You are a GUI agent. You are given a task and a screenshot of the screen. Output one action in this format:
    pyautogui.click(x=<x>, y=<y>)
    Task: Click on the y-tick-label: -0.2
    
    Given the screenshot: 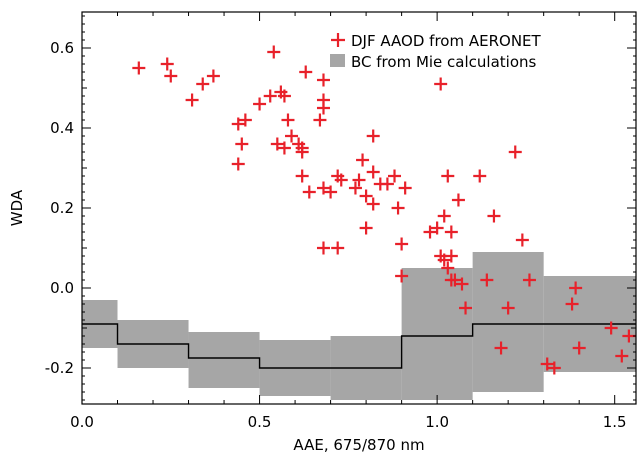 What is the action you would take?
    pyautogui.click(x=59, y=368)
    